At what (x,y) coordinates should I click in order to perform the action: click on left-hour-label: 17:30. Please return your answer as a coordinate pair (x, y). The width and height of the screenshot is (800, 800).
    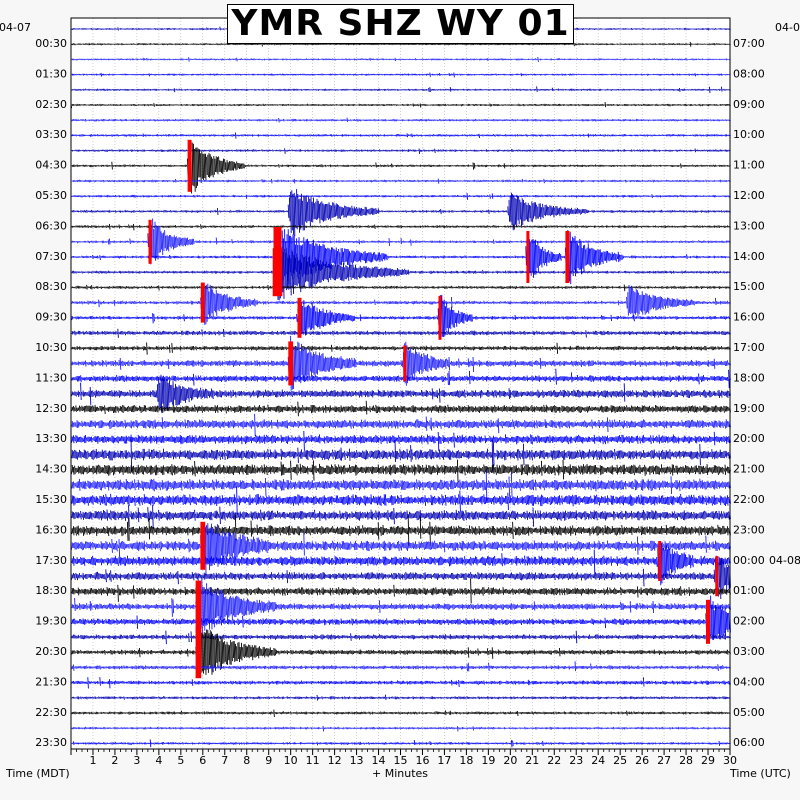
    Looking at the image, I should click on (51, 560).